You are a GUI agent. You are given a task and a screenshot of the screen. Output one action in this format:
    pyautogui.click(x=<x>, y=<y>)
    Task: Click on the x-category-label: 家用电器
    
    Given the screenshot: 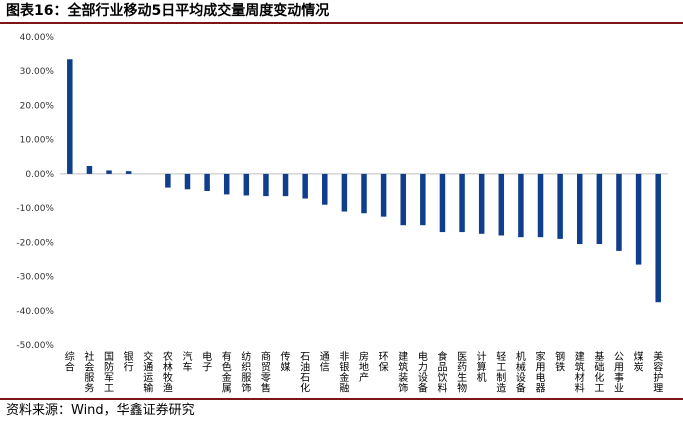 What is the action you would take?
    pyautogui.click(x=541, y=372)
    